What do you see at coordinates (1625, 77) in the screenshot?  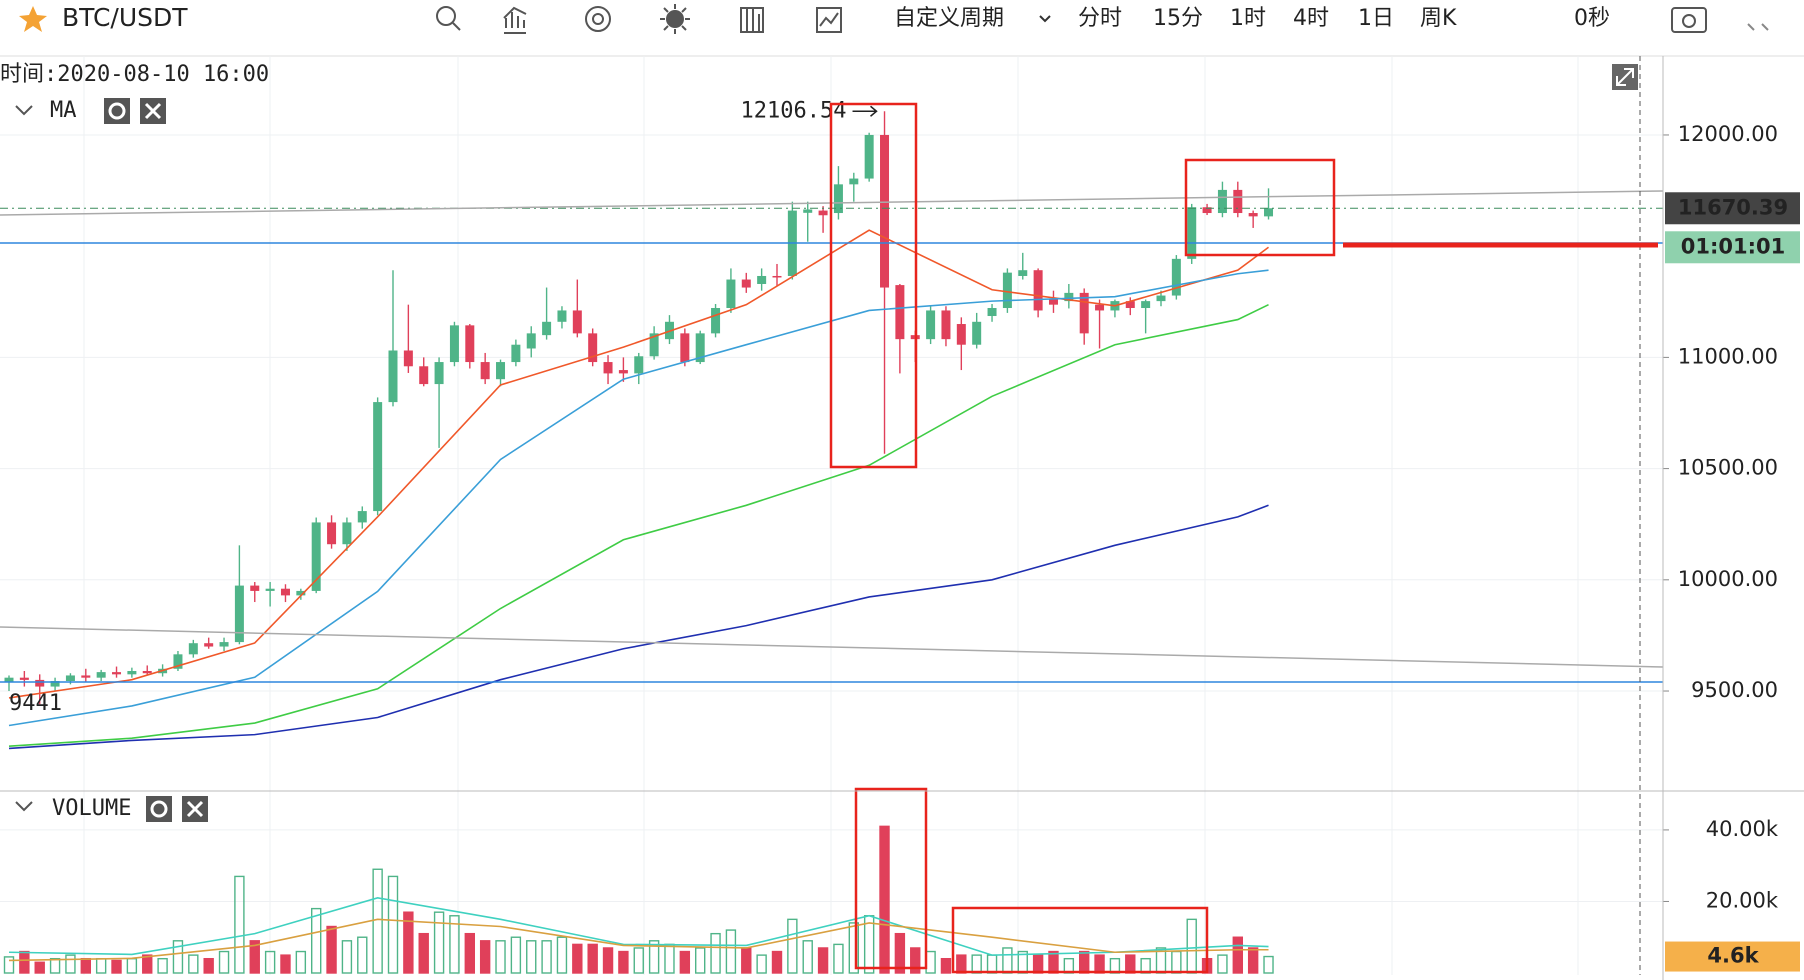 I see `expand-button` at bounding box center [1625, 77].